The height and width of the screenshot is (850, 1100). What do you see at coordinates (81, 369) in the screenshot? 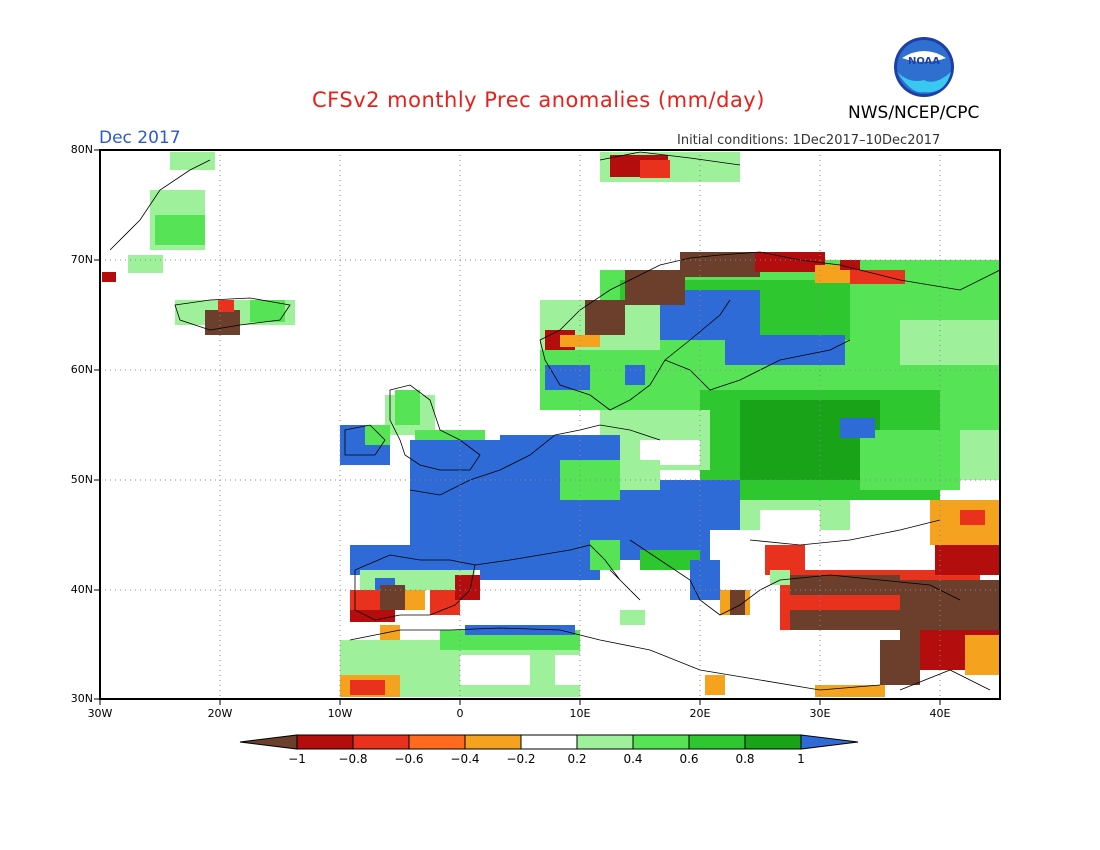
I see `lat-label: 60N` at bounding box center [81, 369].